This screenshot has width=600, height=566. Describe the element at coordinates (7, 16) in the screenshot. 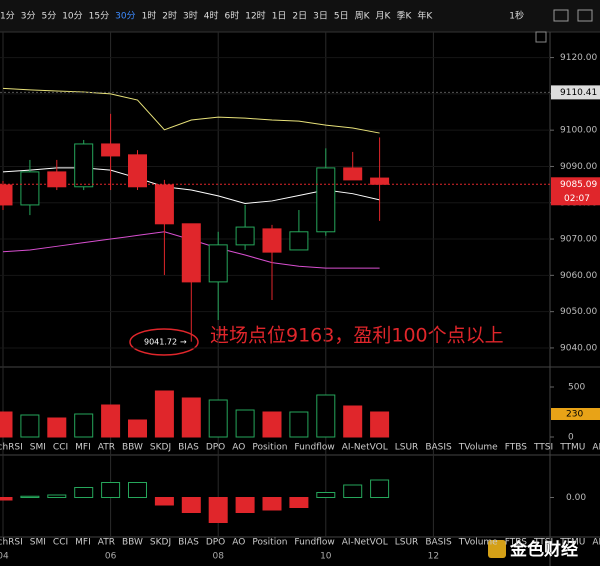

I see `timeframe: 1分` at that location.